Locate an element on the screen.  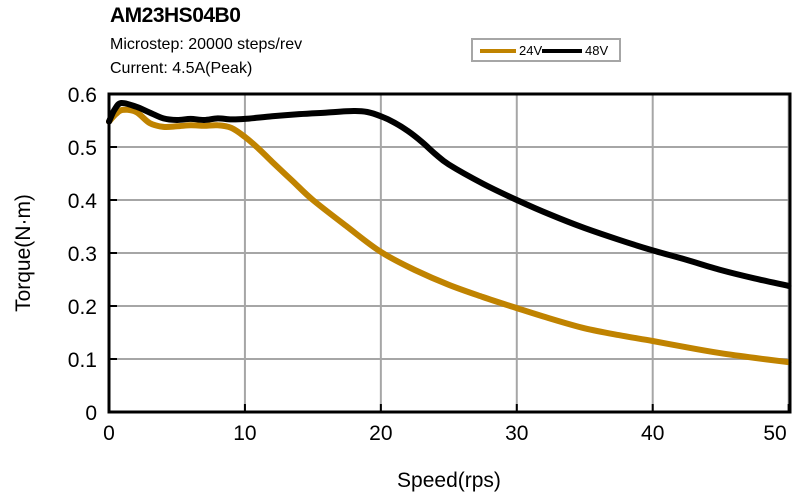
legend-label-48v: 48V is located at coordinates (597, 50).